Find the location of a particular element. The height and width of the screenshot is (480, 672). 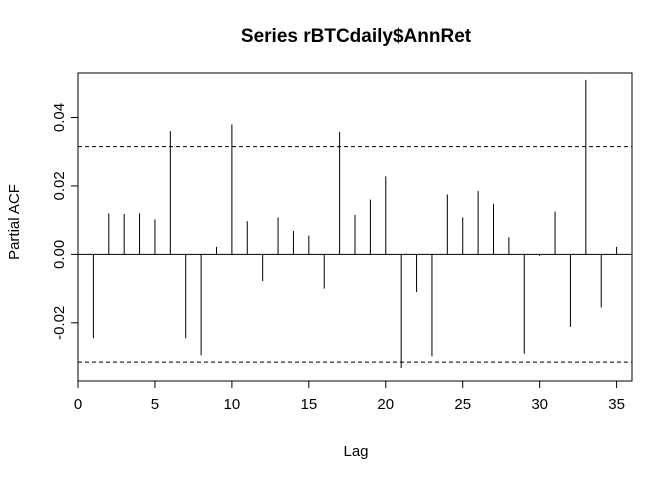

chart-title: Series rBTCdaily$AnnRet is located at coordinates (356, 36).